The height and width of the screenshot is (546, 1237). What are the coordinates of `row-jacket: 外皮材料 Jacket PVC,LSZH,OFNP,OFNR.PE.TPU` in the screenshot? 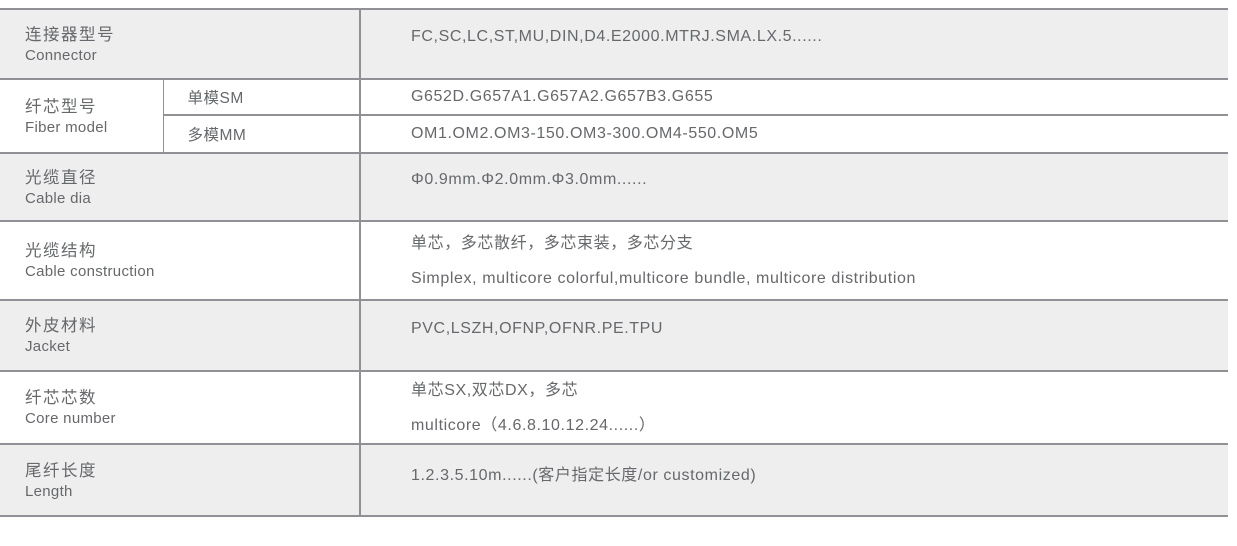 It's located at (614, 335).